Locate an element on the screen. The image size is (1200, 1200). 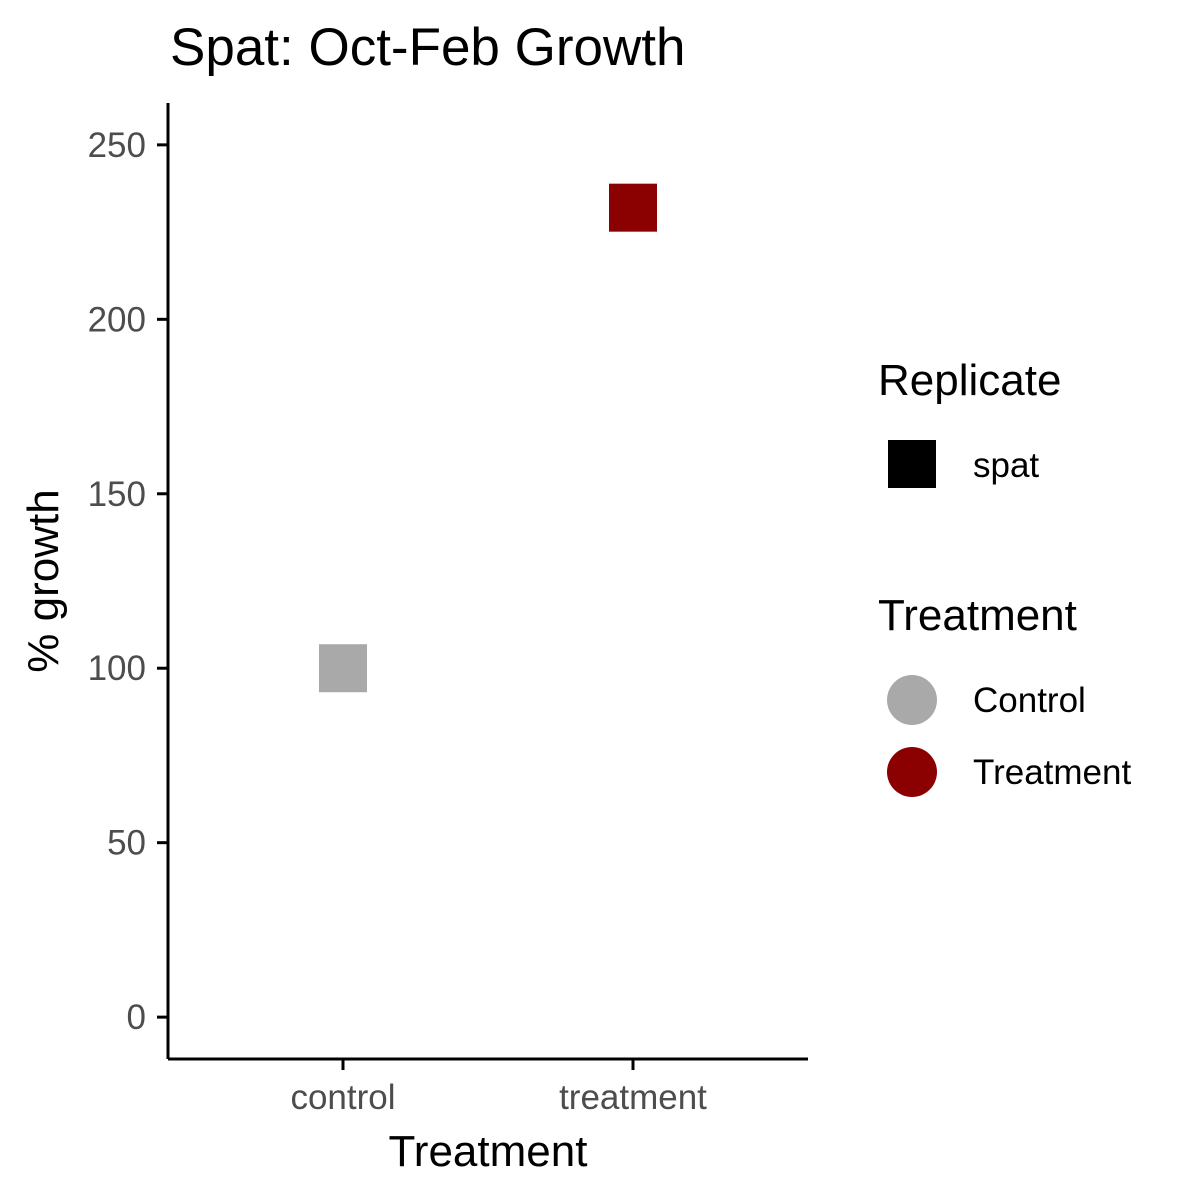
data-point-treatment is located at coordinates (633, 207).